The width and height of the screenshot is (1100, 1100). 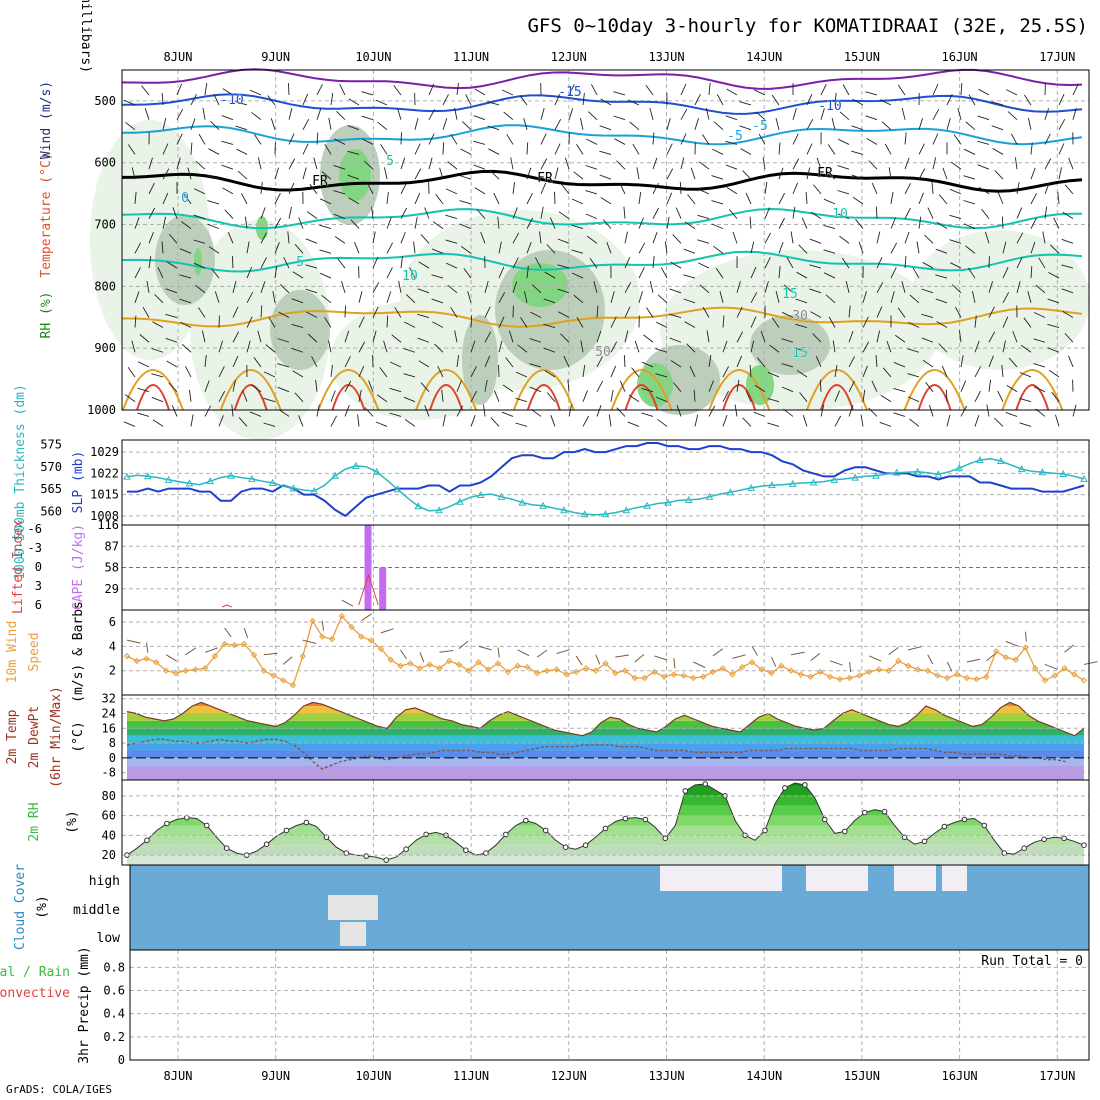 I want to click on ua-ytick-1000: 1000, so click(x=101, y=410).